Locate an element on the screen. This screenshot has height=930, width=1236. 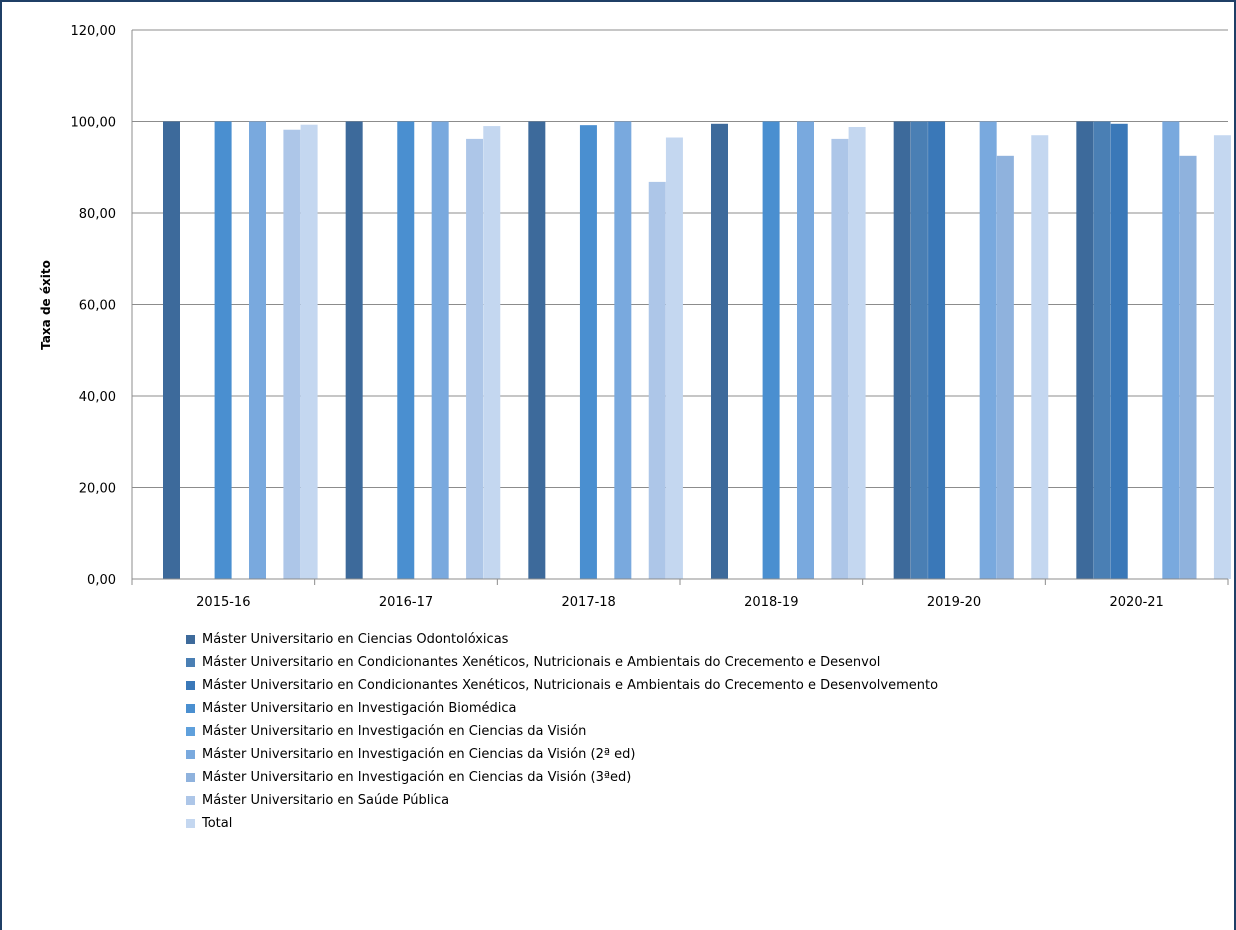
y-tick-label: 60,00 is located at coordinates (97, 306).